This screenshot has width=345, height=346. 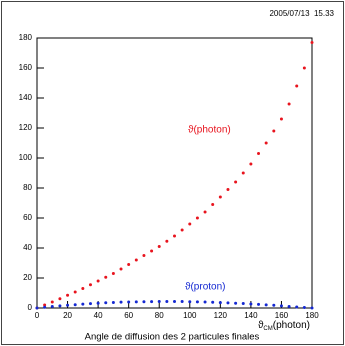 What do you see at coordinates (282, 315) in the screenshot?
I see `x-tick-label: 160` at bounding box center [282, 315].